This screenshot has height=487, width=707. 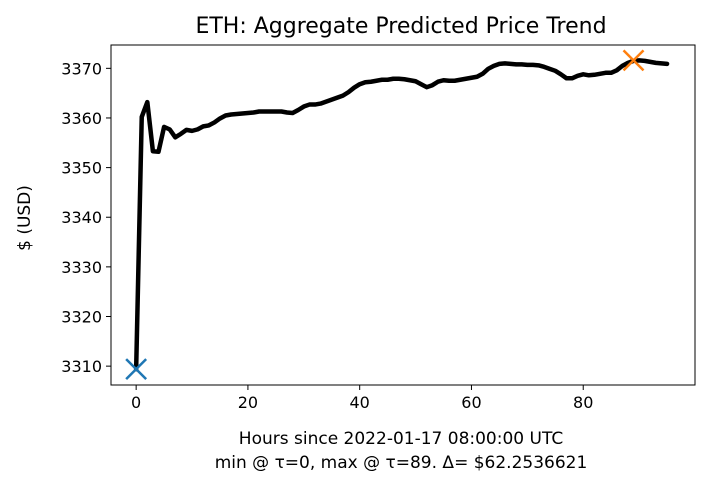 What do you see at coordinates (633, 60) in the screenshot?
I see `max-marker` at bounding box center [633, 60].